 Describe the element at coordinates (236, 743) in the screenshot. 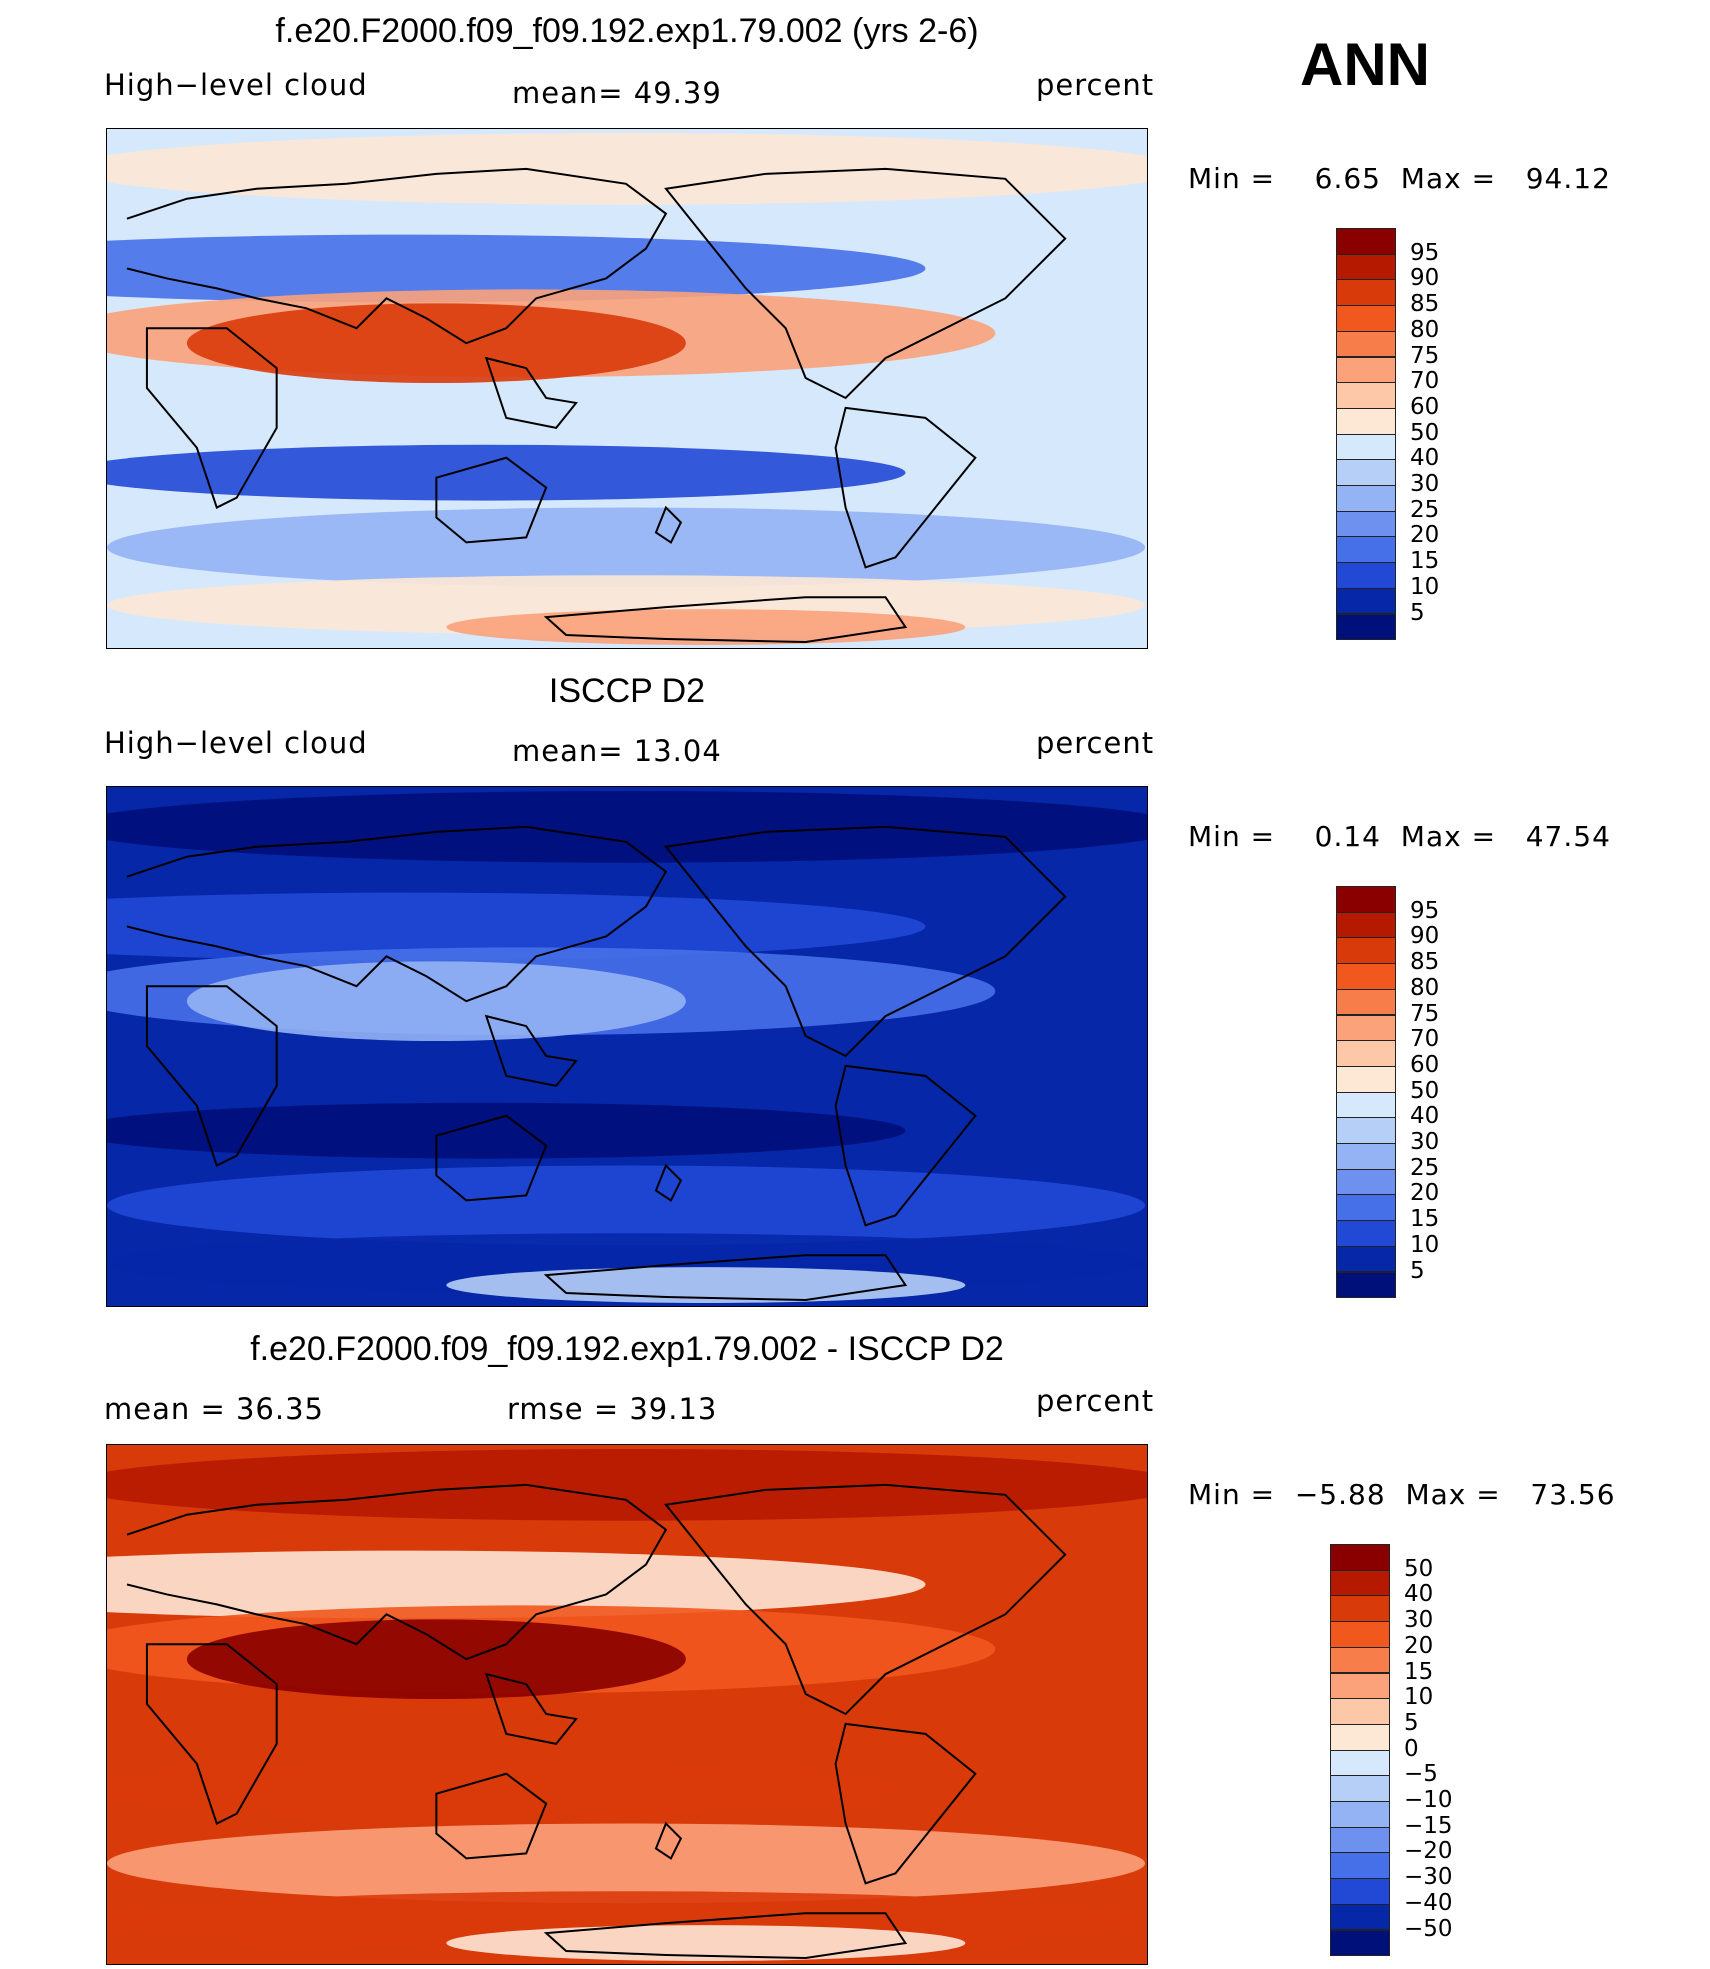

I see `panel-2-variable-label: High−level cloud` at that location.